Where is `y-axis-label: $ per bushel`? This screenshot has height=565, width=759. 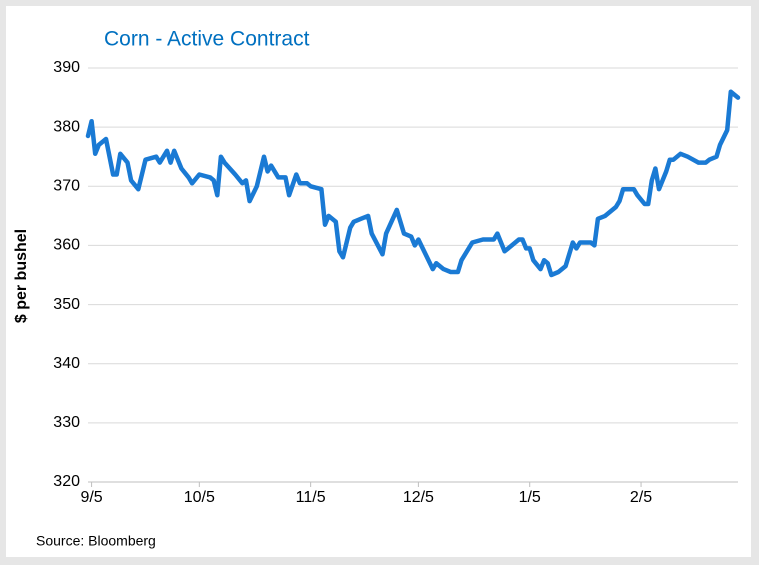 y-axis-label: $ per bushel is located at coordinates (21, 276).